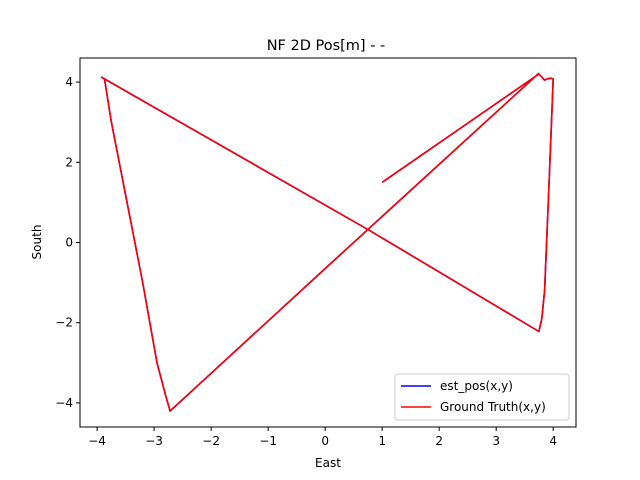 The image size is (640, 480). Describe the element at coordinates (69, 162) in the screenshot. I see `y-tick-label: 2` at that location.